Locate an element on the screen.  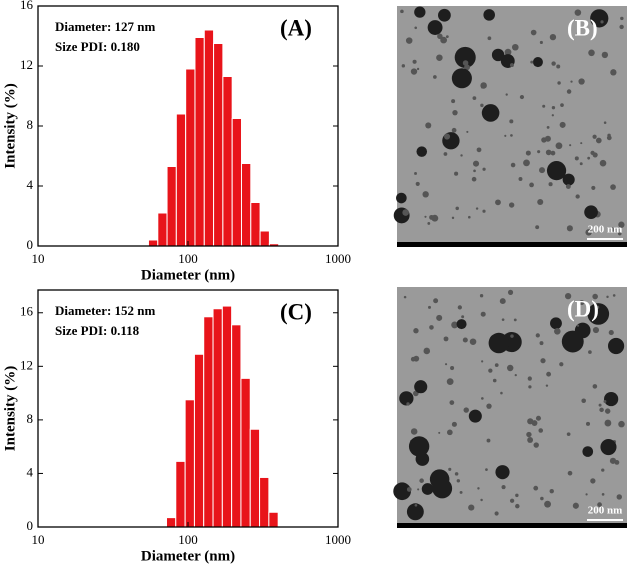
x-tick-label: 1000 is located at coordinates (338, 258).